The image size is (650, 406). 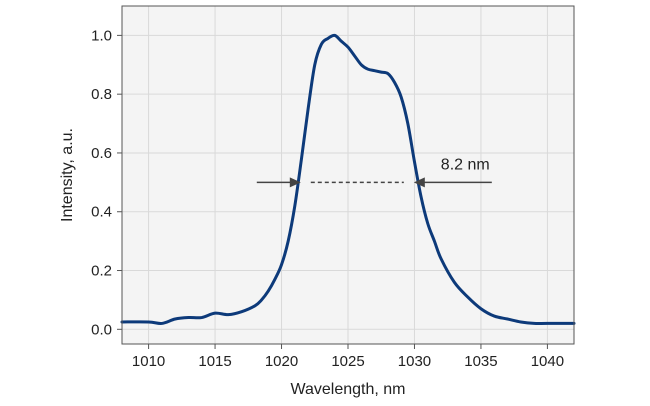 I want to click on fwhm-label: 8.2 nm, so click(x=465, y=164).